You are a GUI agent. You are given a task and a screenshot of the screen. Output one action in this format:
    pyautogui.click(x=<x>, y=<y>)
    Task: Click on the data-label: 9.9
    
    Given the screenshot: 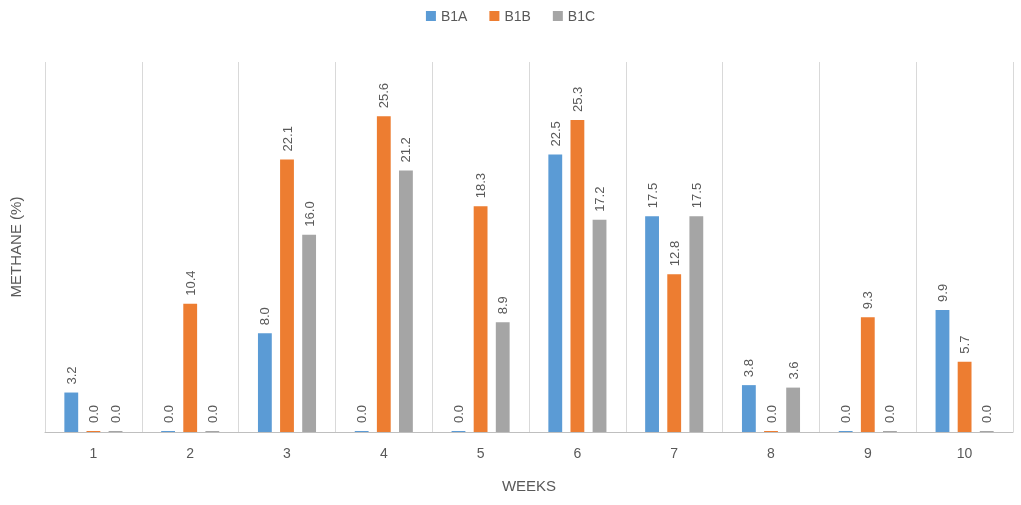 What is the action you would take?
    pyautogui.click(x=942, y=292)
    